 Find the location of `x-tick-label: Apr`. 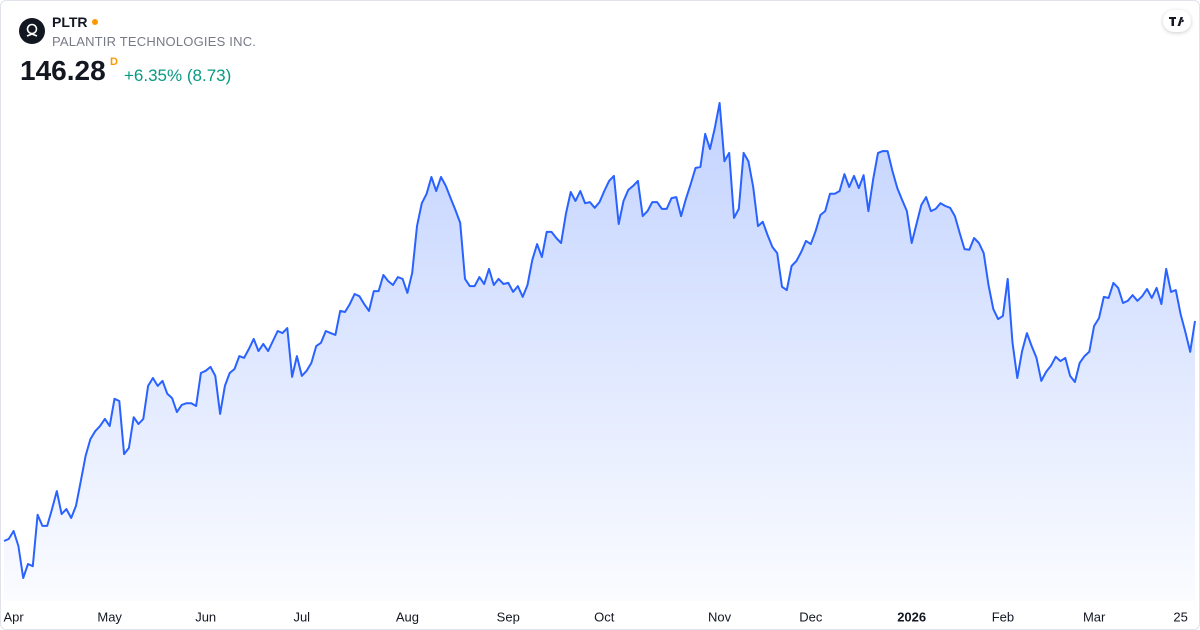

x-tick-label: Apr is located at coordinates (13, 616).